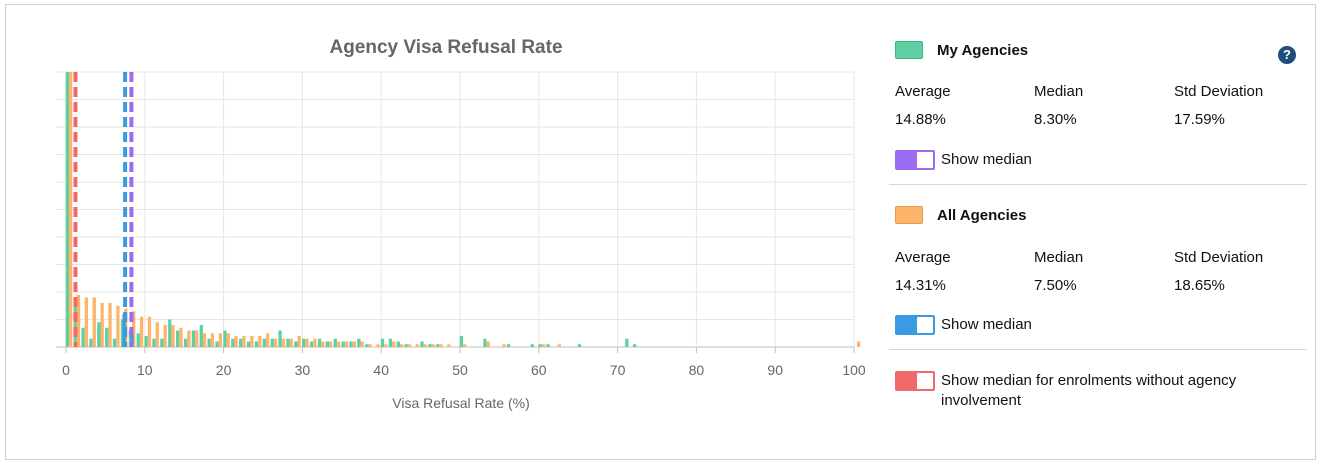 Image resolution: width=1321 pixels, height=465 pixels. I want to click on my-std-label: Std Deviation, so click(1219, 91).